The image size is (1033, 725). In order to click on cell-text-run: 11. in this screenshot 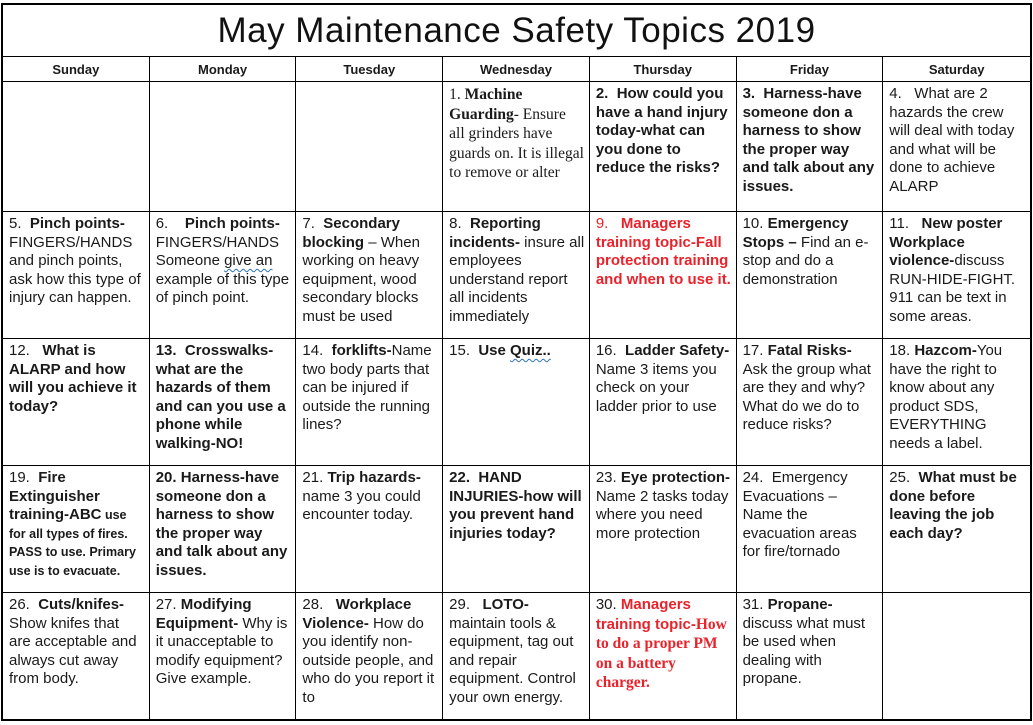, I will do `click(905, 223)`.